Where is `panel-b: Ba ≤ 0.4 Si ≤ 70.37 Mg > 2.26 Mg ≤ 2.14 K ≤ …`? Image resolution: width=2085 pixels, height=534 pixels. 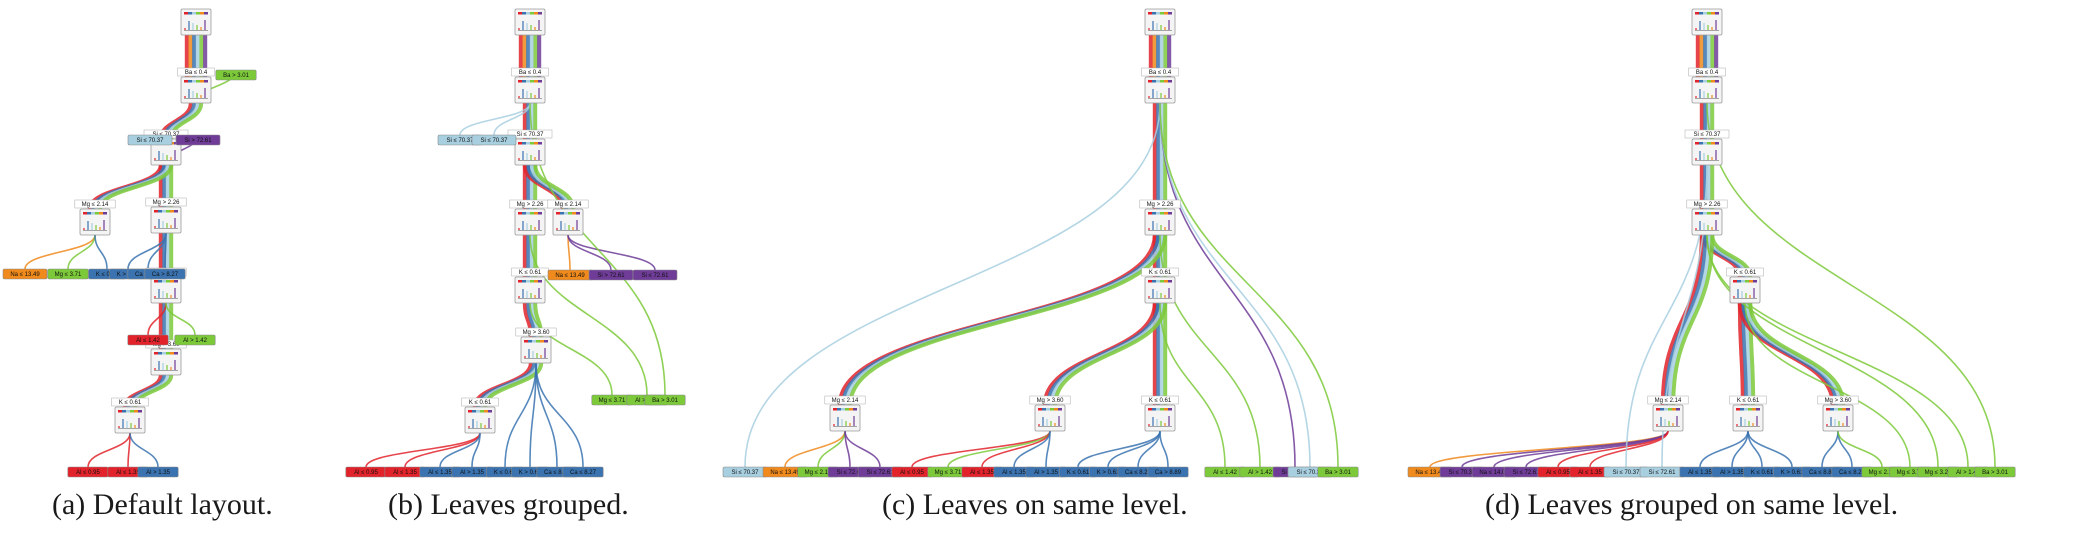 panel-b: Ba ≤ 0.4 Si ≤ 70.37 Mg > 2.26 Mg ≤ 2.14 K ≤ … is located at coordinates (515, 243).